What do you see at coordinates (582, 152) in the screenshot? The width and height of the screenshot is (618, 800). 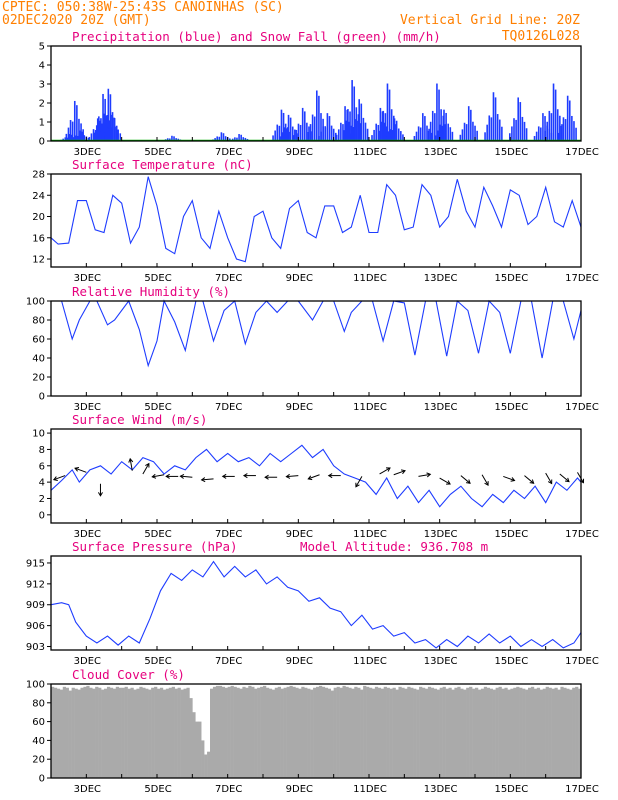 I see `x-tick-label: 17DEC` at bounding box center [582, 152].